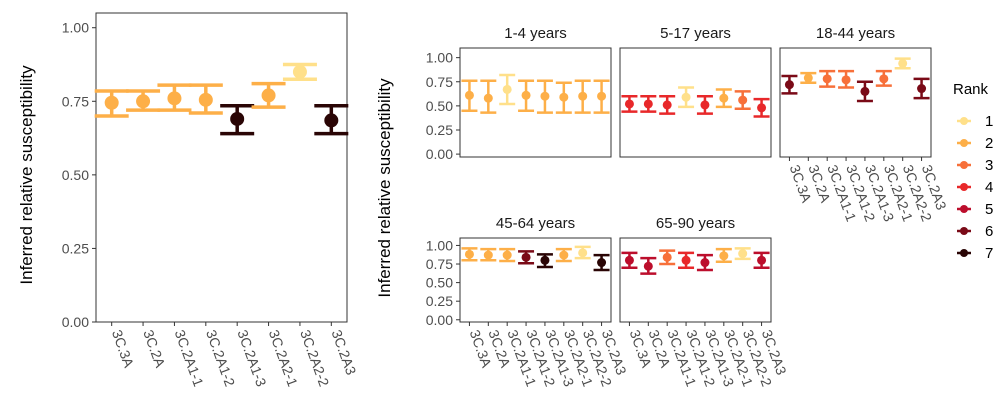 This screenshot has width=1006, height=411. Describe the element at coordinates (343, 353) in the screenshot. I see `x-tick-label: 3C.2A3` at that location.